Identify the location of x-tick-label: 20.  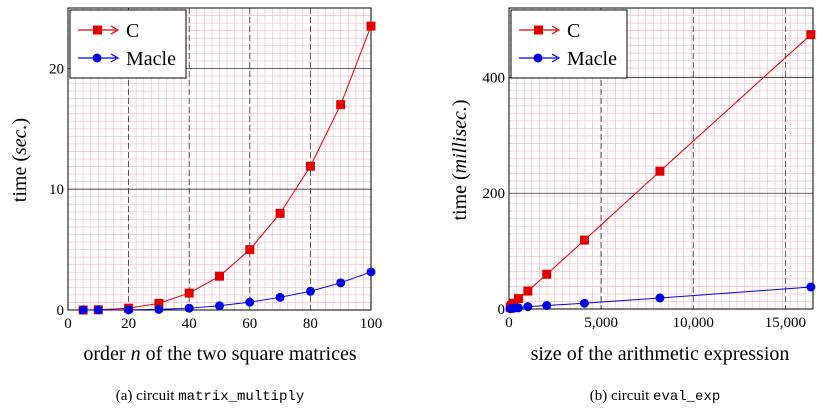
(128, 324).